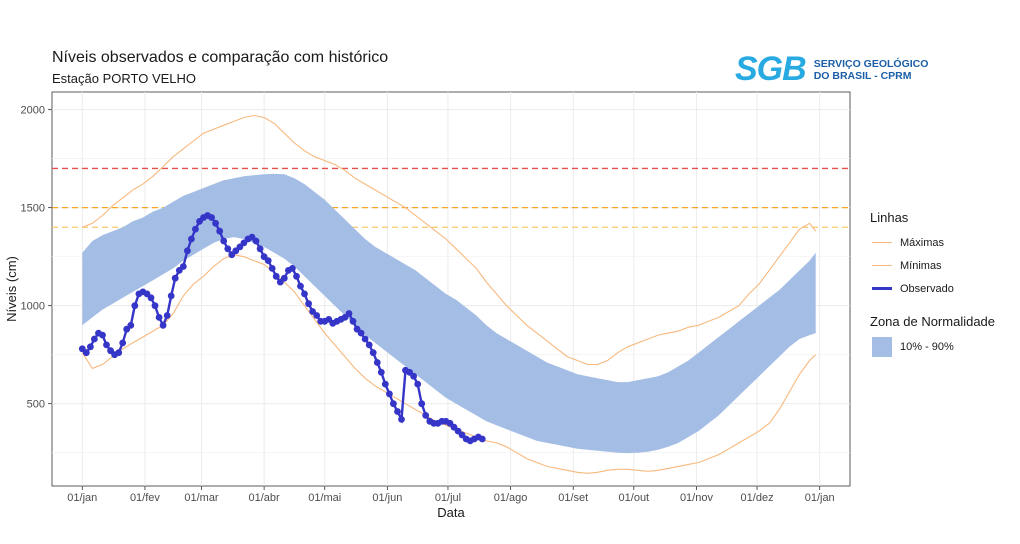  Describe the element at coordinates (36, 405) in the screenshot. I see `y-tick-label: 500` at that location.